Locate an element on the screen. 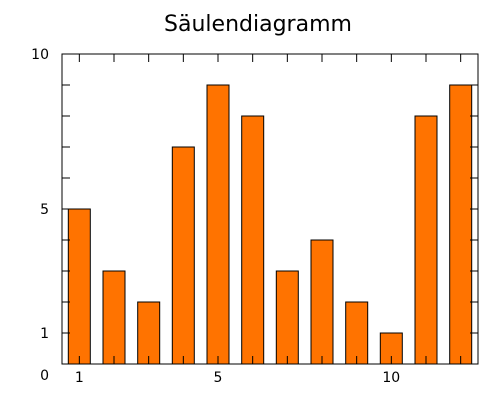 The width and height of the screenshot is (500, 400). x-tick-labels: 1 5 10 is located at coordinates (237, 378).